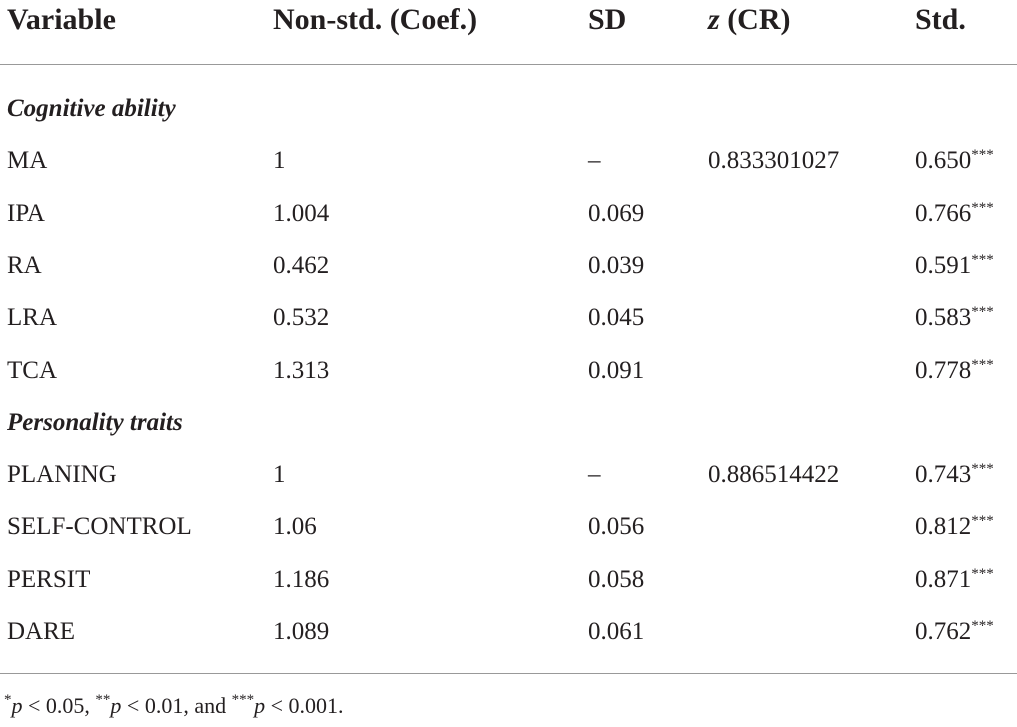 This screenshot has height=727, width=1017. Describe the element at coordinates (616, 265) in the screenshot. I see `table-cell: 0.039` at that location.